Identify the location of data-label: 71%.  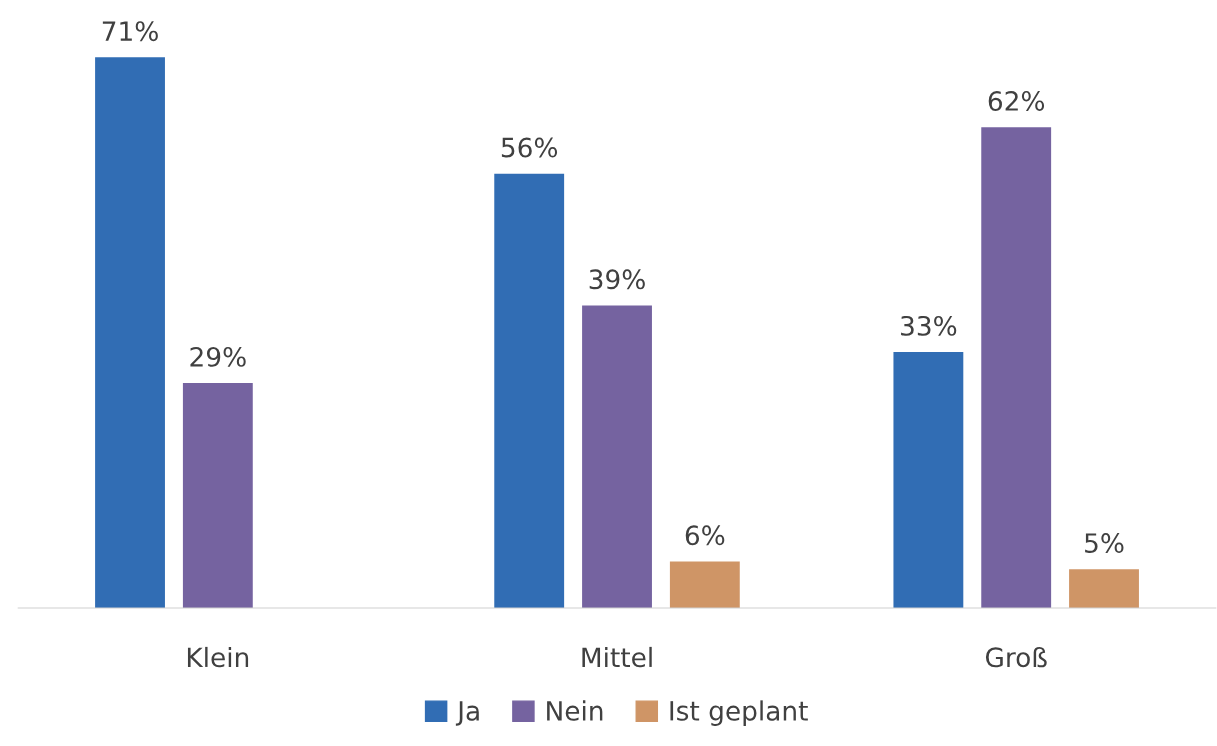
(130, 31).